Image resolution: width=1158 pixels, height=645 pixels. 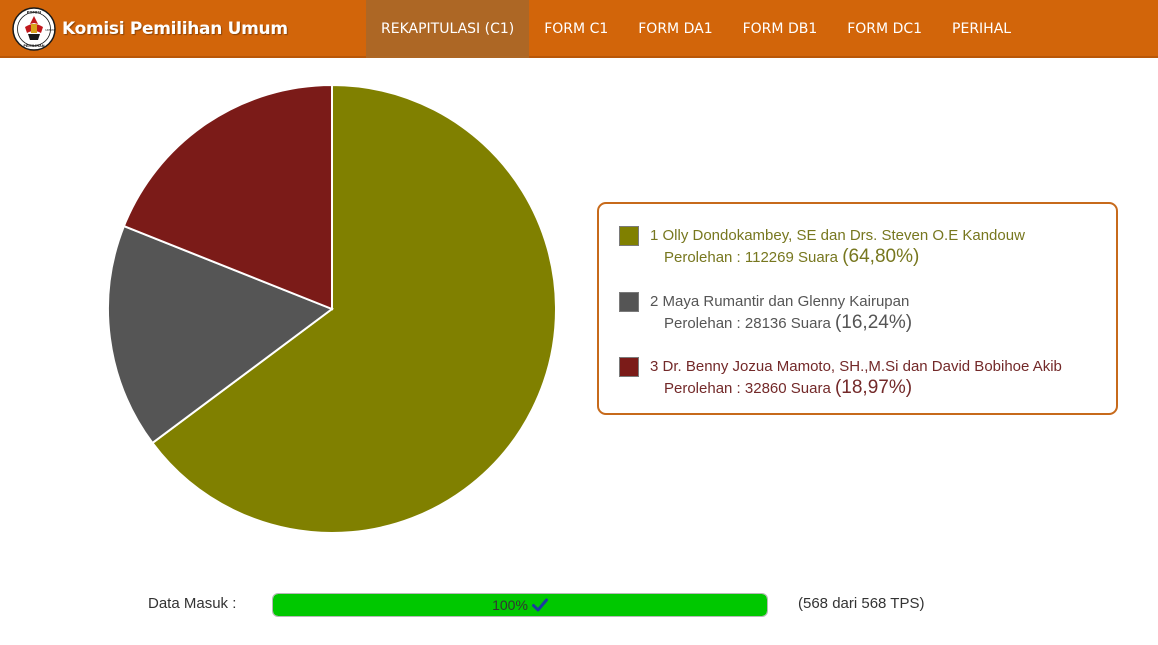 I want to click on candidate-name-2: 2 Maya Rumantir dan Glenny Kairupan, so click(x=780, y=301).